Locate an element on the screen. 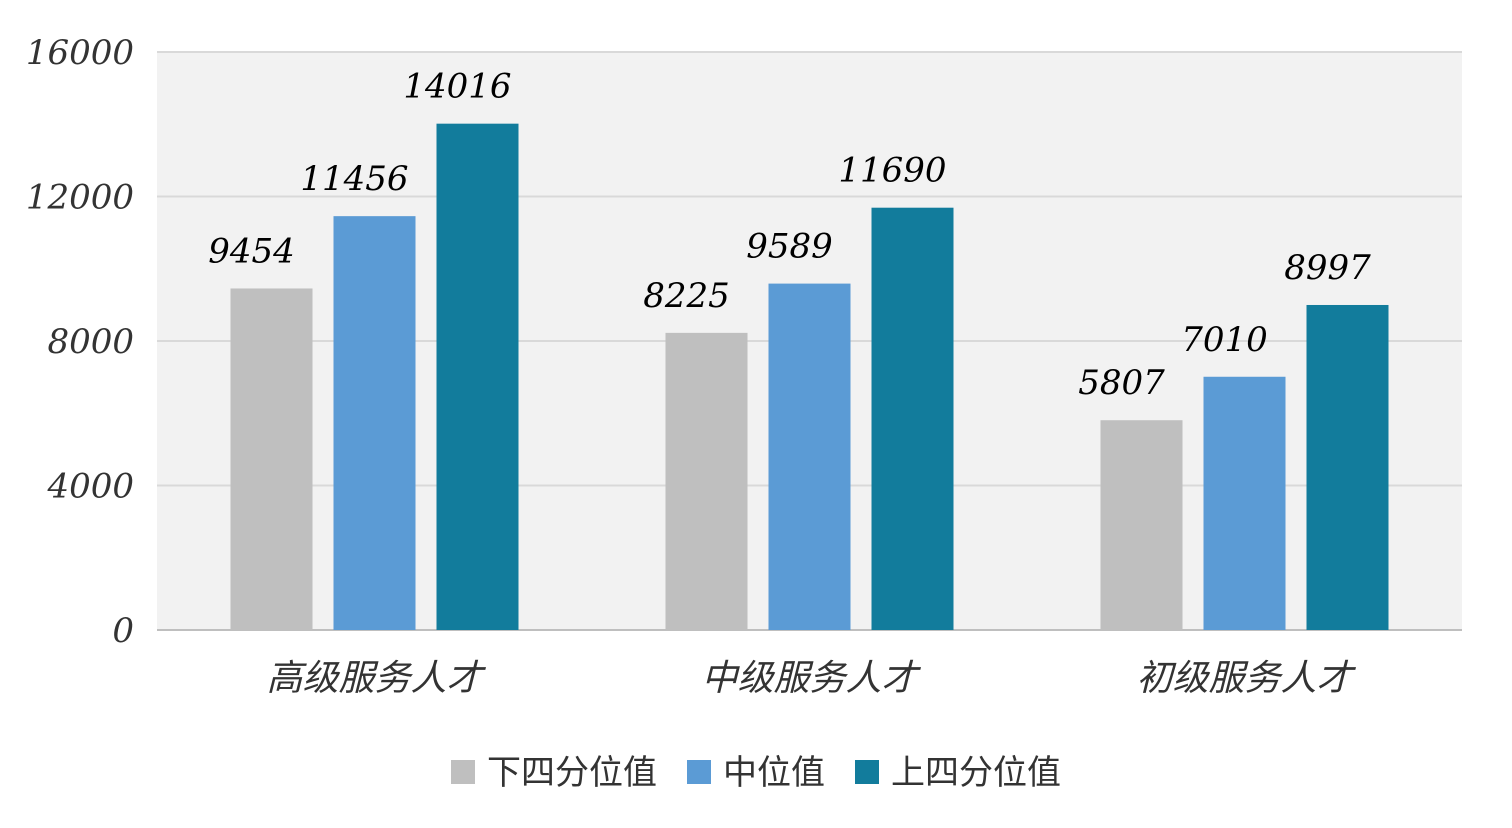  x-category-label: 中级服务人才 is located at coordinates (811, 678).